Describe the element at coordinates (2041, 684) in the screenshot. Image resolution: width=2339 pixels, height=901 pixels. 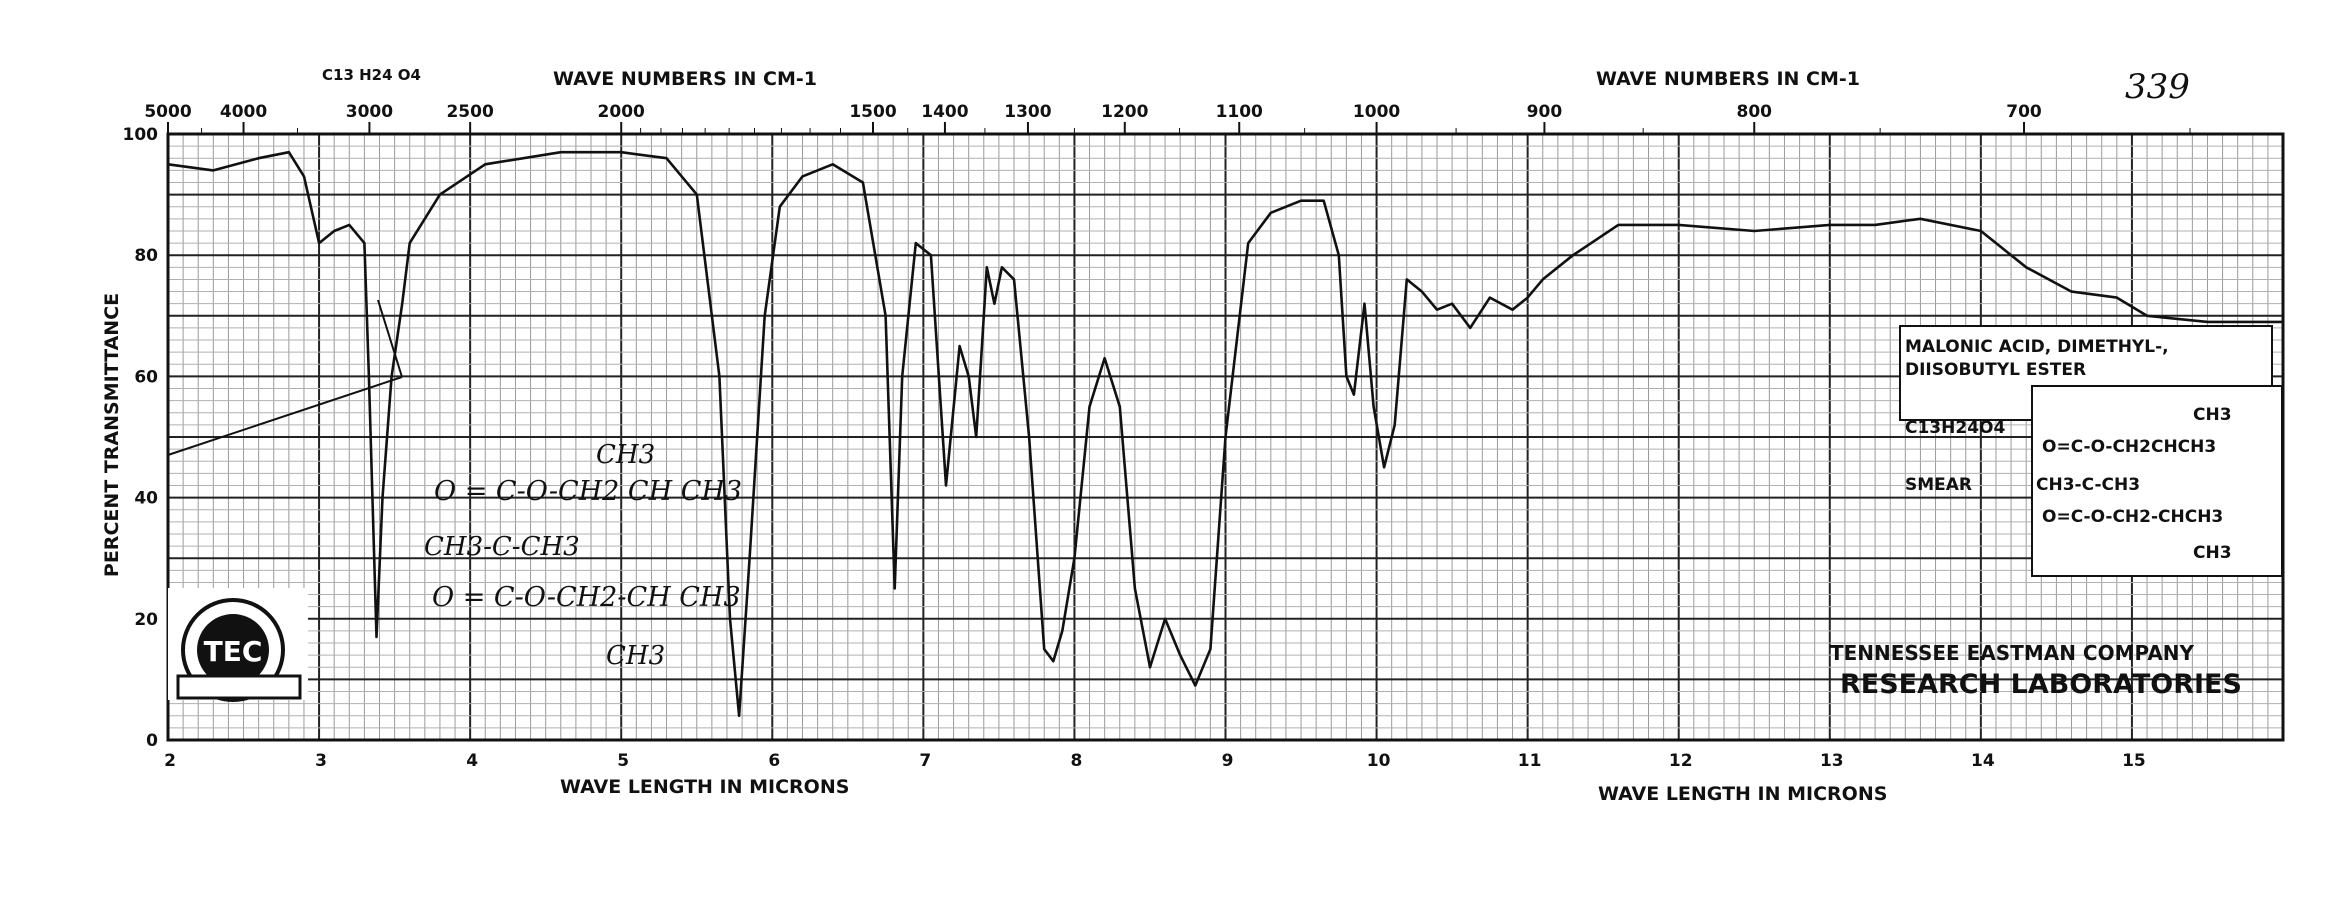
I see `company-line-2: RESEARCH LABORATORIES` at that location.